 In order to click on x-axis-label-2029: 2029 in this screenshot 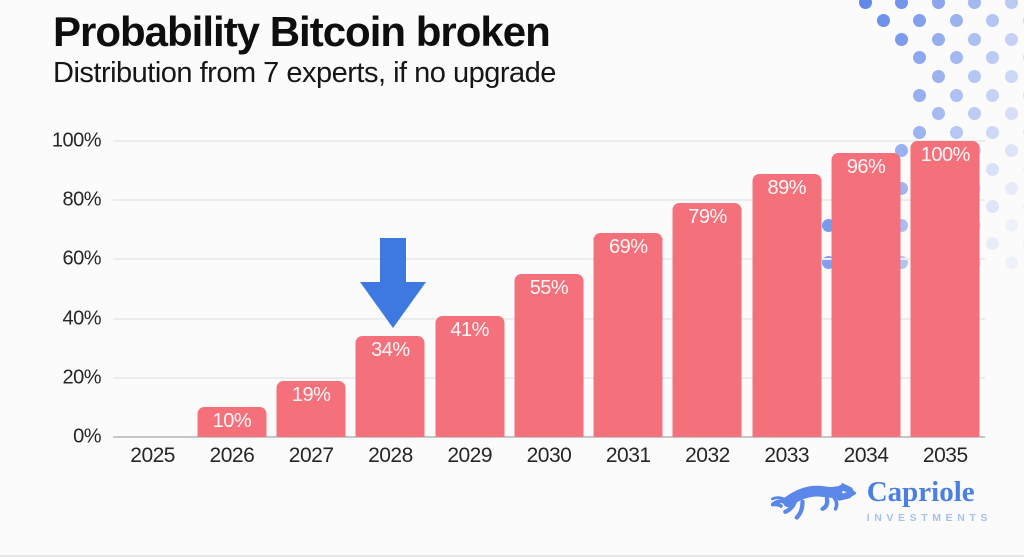, I will do `click(470, 455)`.